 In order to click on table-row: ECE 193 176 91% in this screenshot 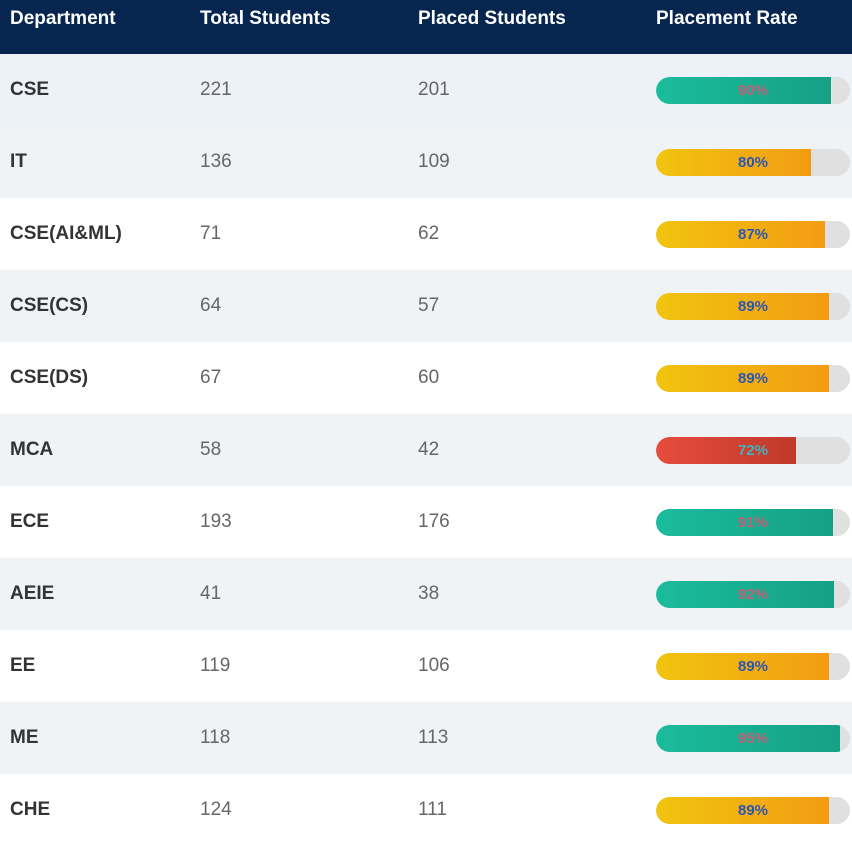, I will do `click(426, 522)`.